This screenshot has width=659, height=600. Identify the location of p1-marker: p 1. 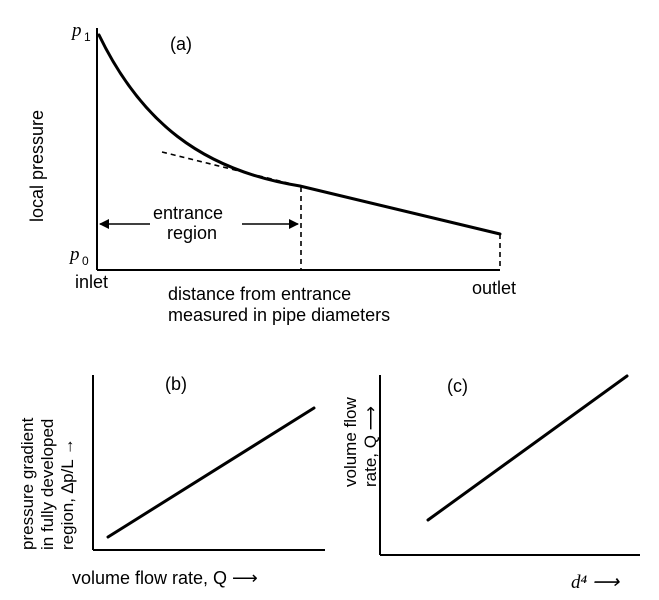
(80, 32).